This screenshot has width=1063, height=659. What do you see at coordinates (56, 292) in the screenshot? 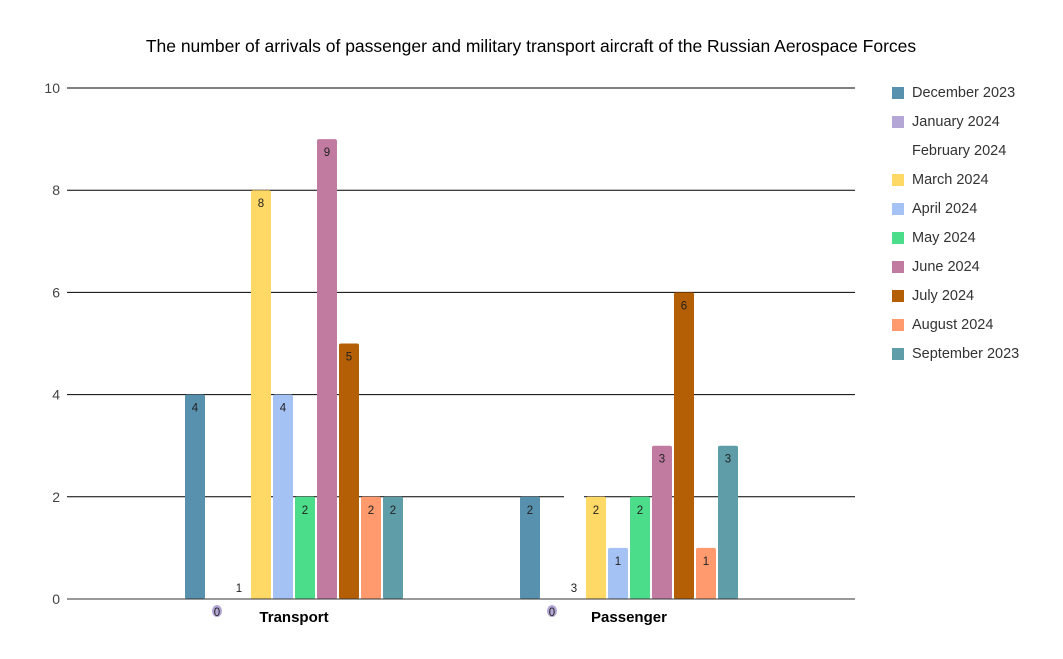
I see `y-tick-label: 6` at bounding box center [56, 292].